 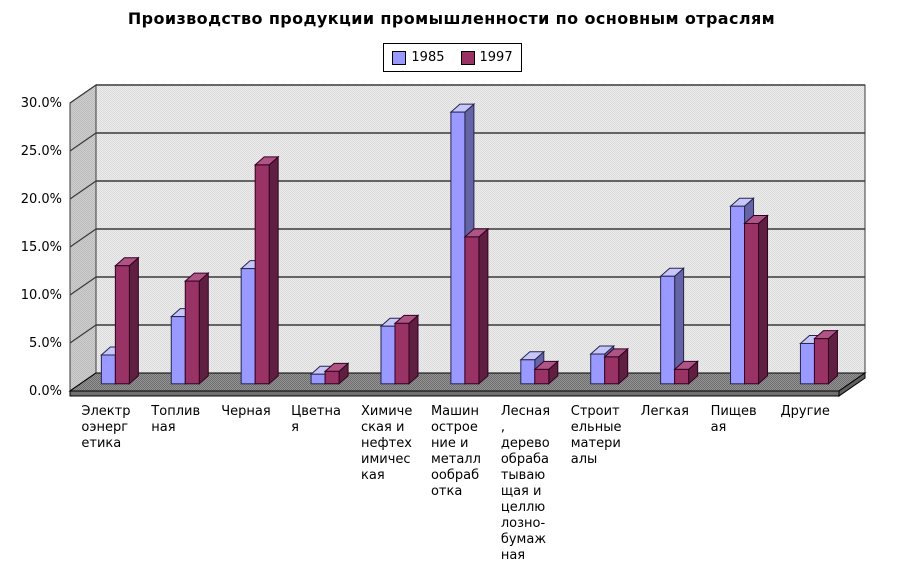 I want to click on legend-item-1997: 1997, so click(x=486, y=57).